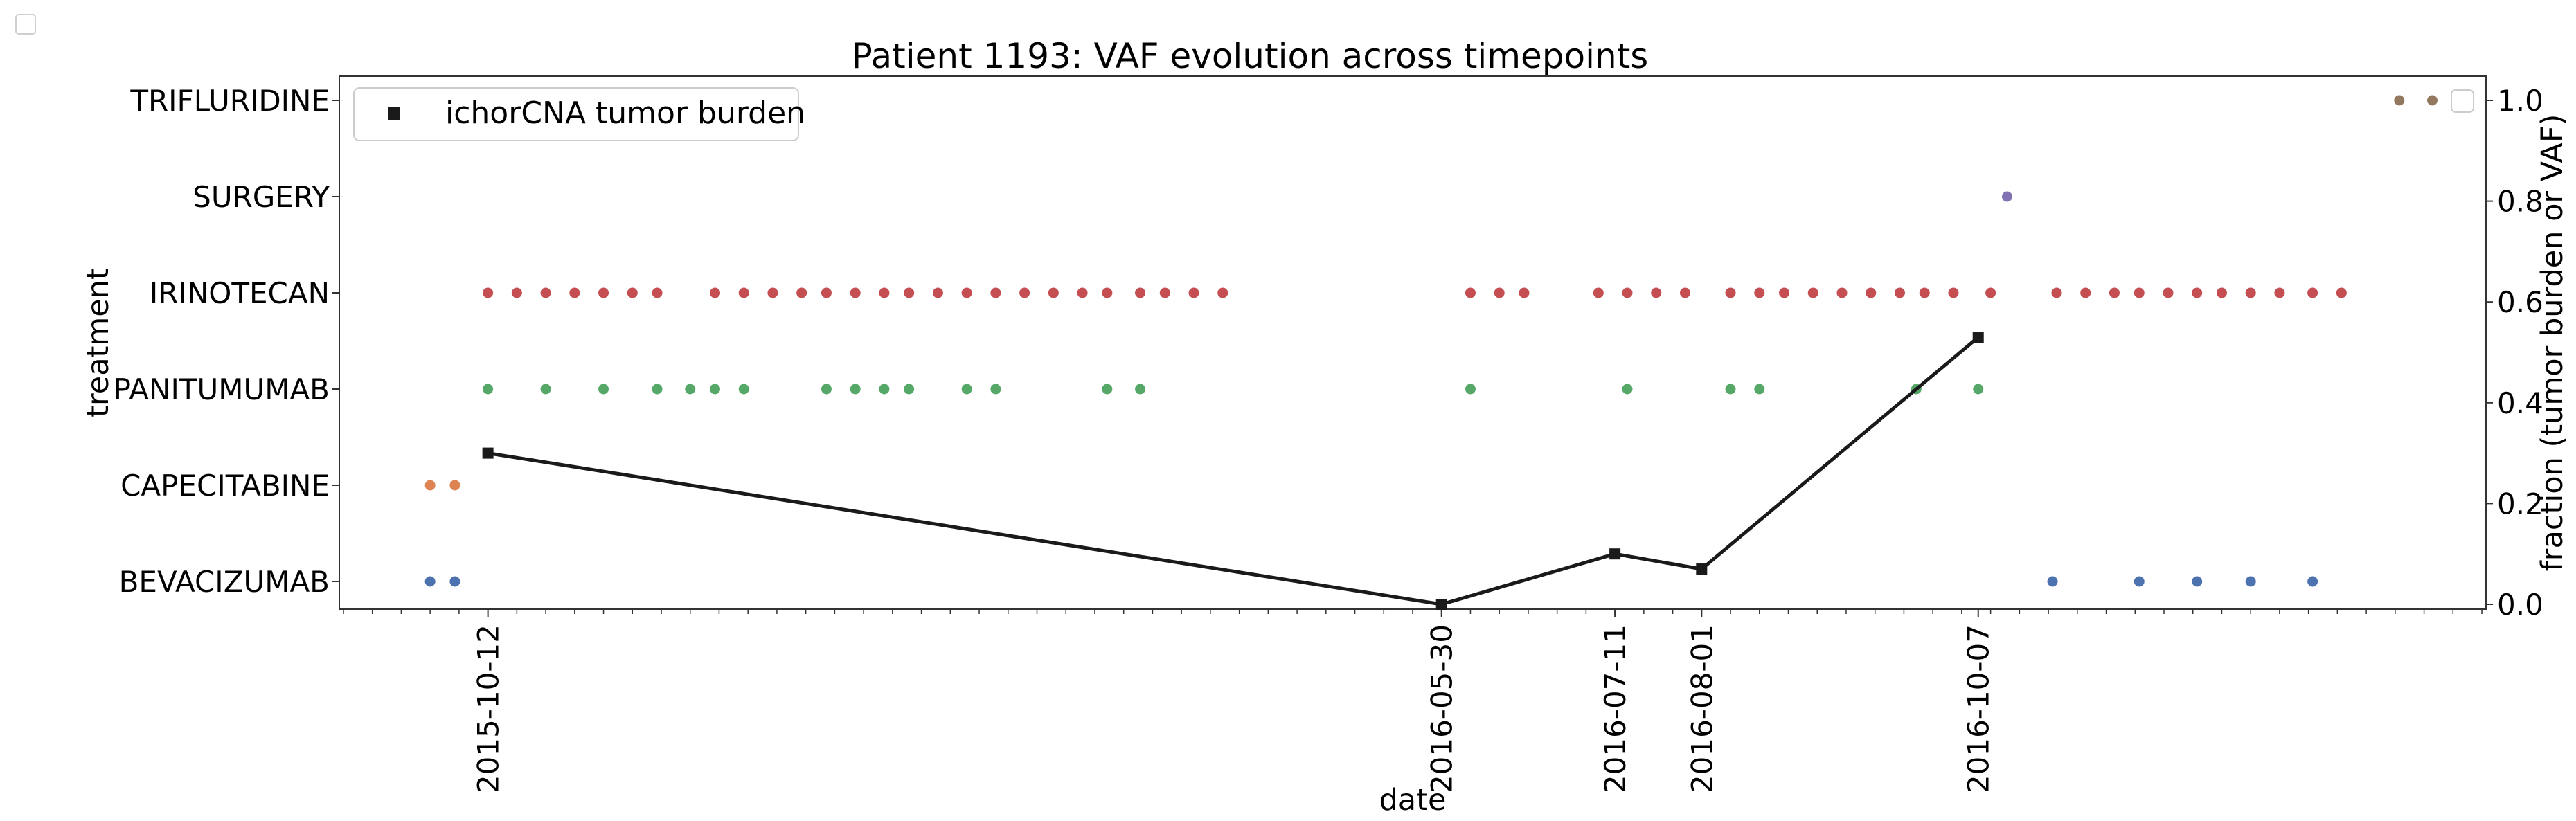  What do you see at coordinates (2520, 101) in the screenshot?
I see `y-right-tick-label: 1.0` at bounding box center [2520, 101].